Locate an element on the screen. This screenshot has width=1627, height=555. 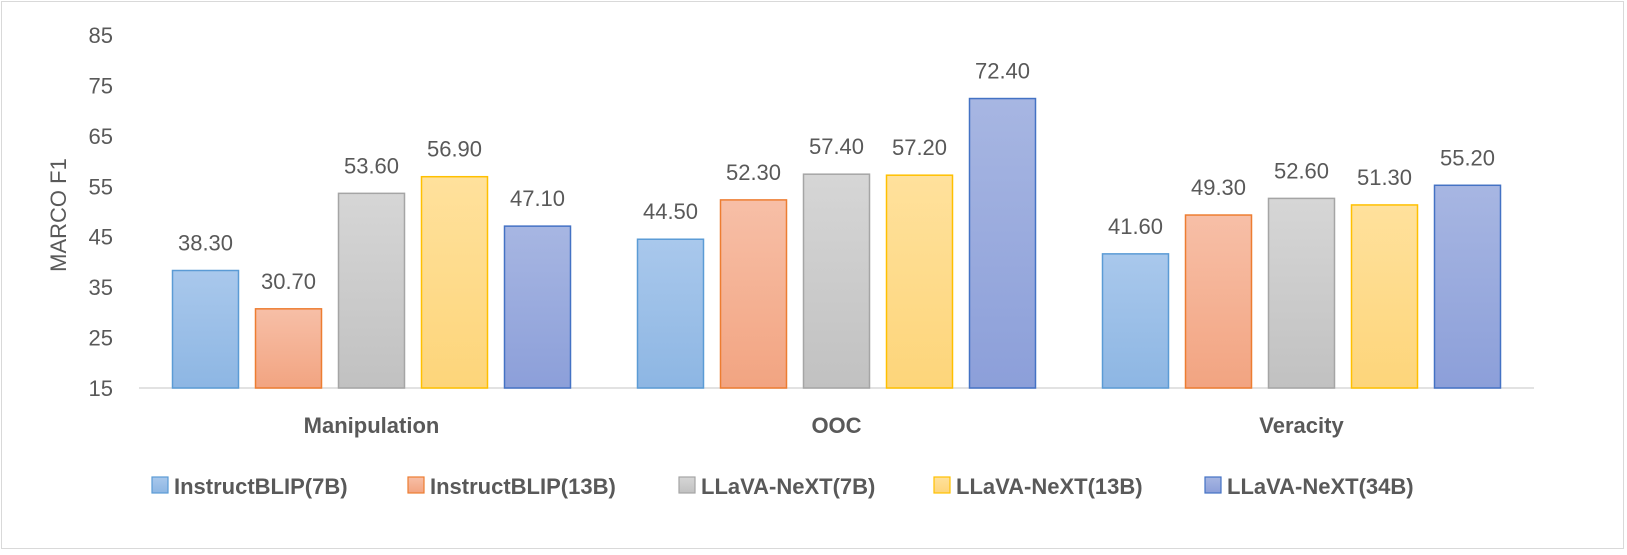
data-label: 41.60 is located at coordinates (1135, 226).